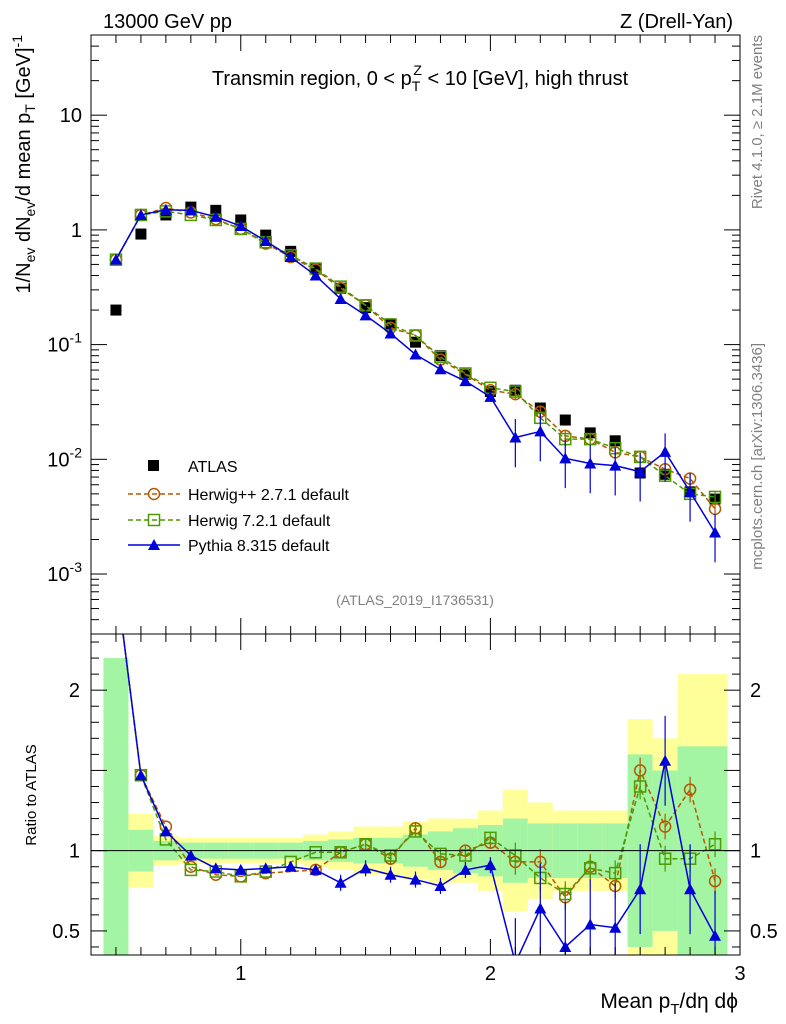 The height and width of the screenshot is (1024, 786). Describe the element at coordinates (154, 494) in the screenshot. I see `legend-marker-herwigpp` at that location.